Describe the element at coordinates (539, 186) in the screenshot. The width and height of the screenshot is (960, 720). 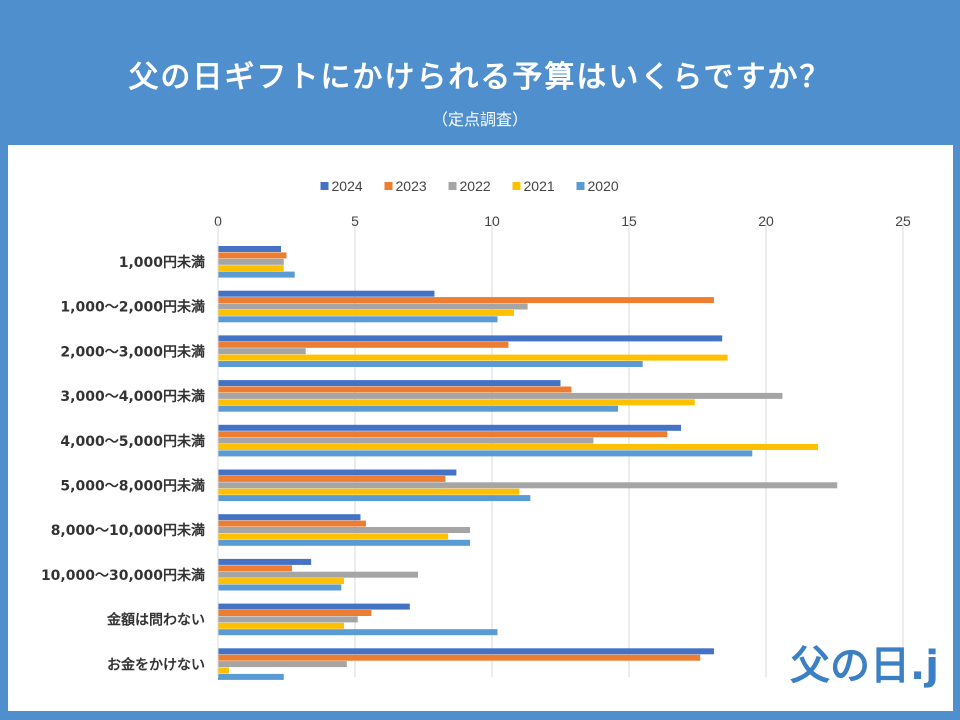
I see `legend-label-2021: 2021` at that location.